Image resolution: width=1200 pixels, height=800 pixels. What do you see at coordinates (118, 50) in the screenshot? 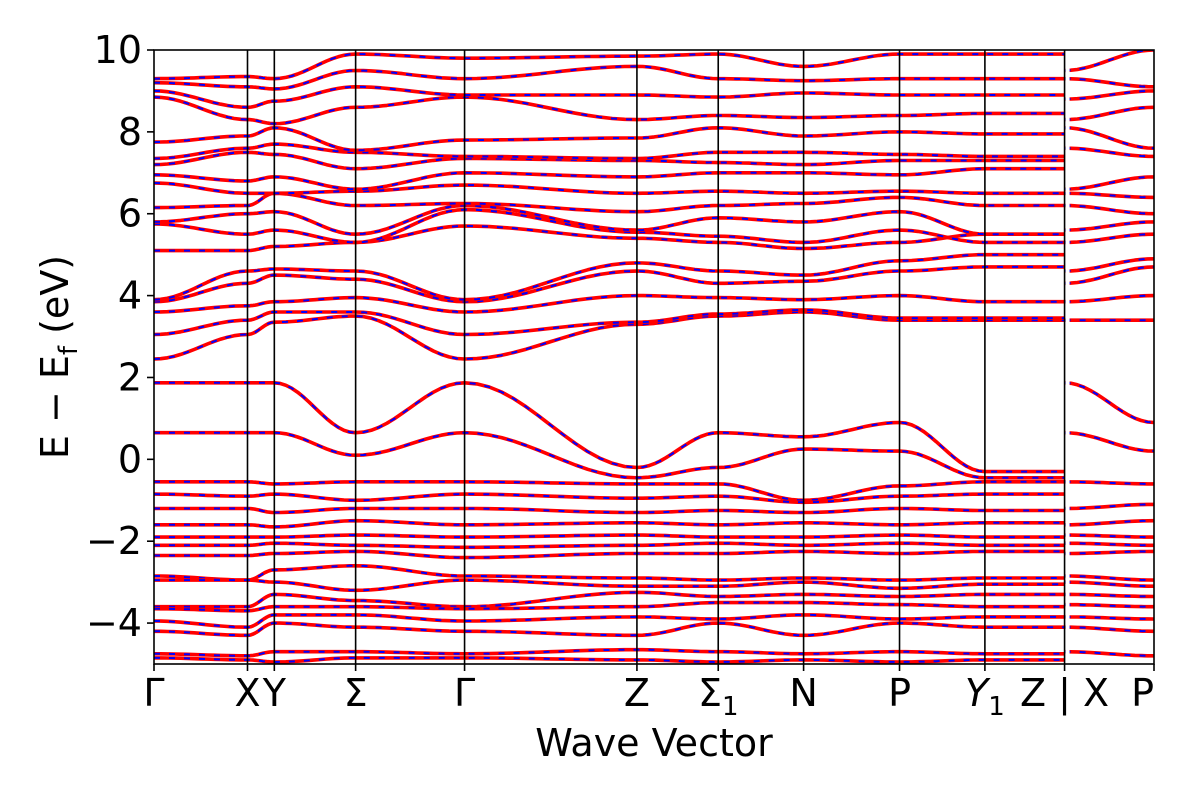
I see `y-tick-label: 10` at bounding box center [118, 50].